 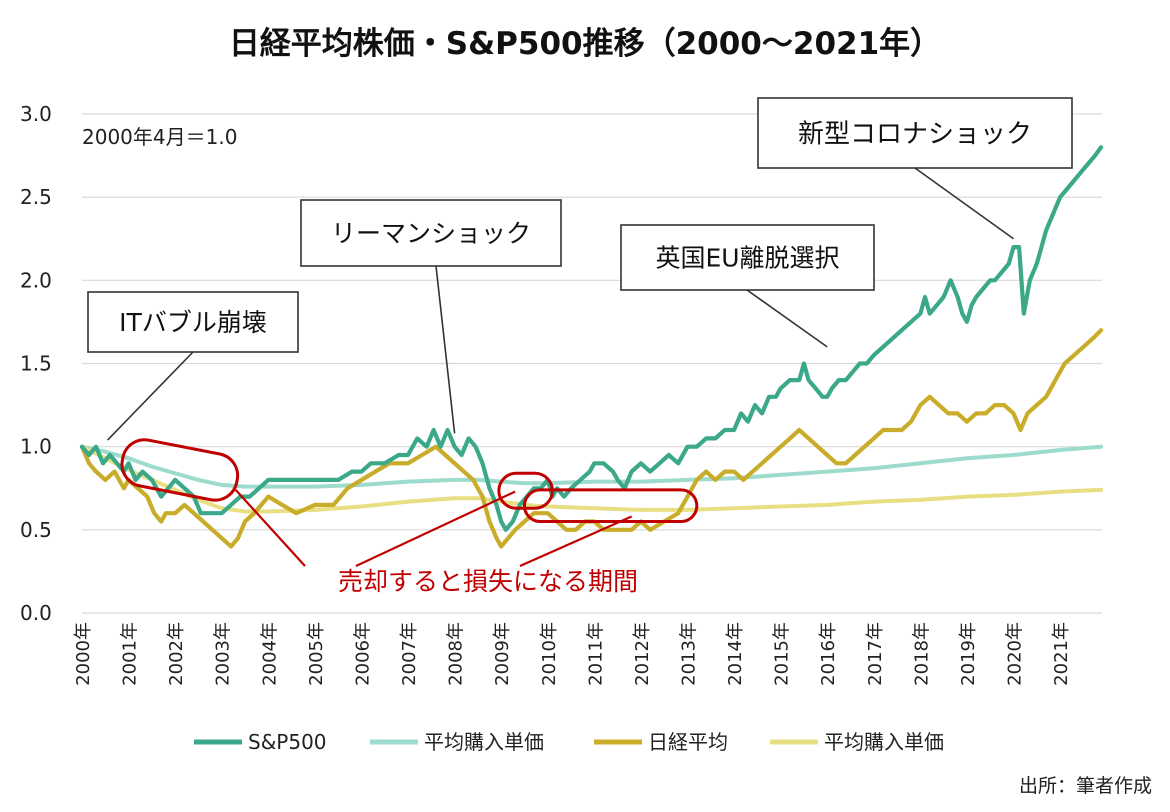 What do you see at coordinates (782, 654) in the screenshot?
I see `x-tick-label: 2015年` at bounding box center [782, 654].